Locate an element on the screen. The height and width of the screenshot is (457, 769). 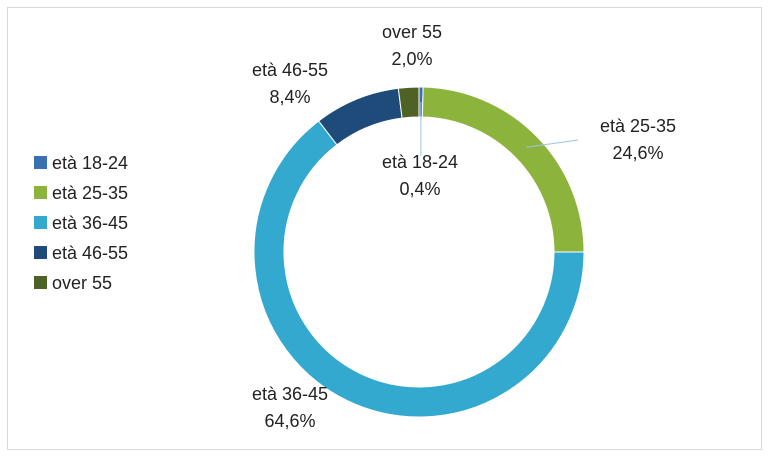
data-label-value: 64,6% is located at coordinates (289, 421).